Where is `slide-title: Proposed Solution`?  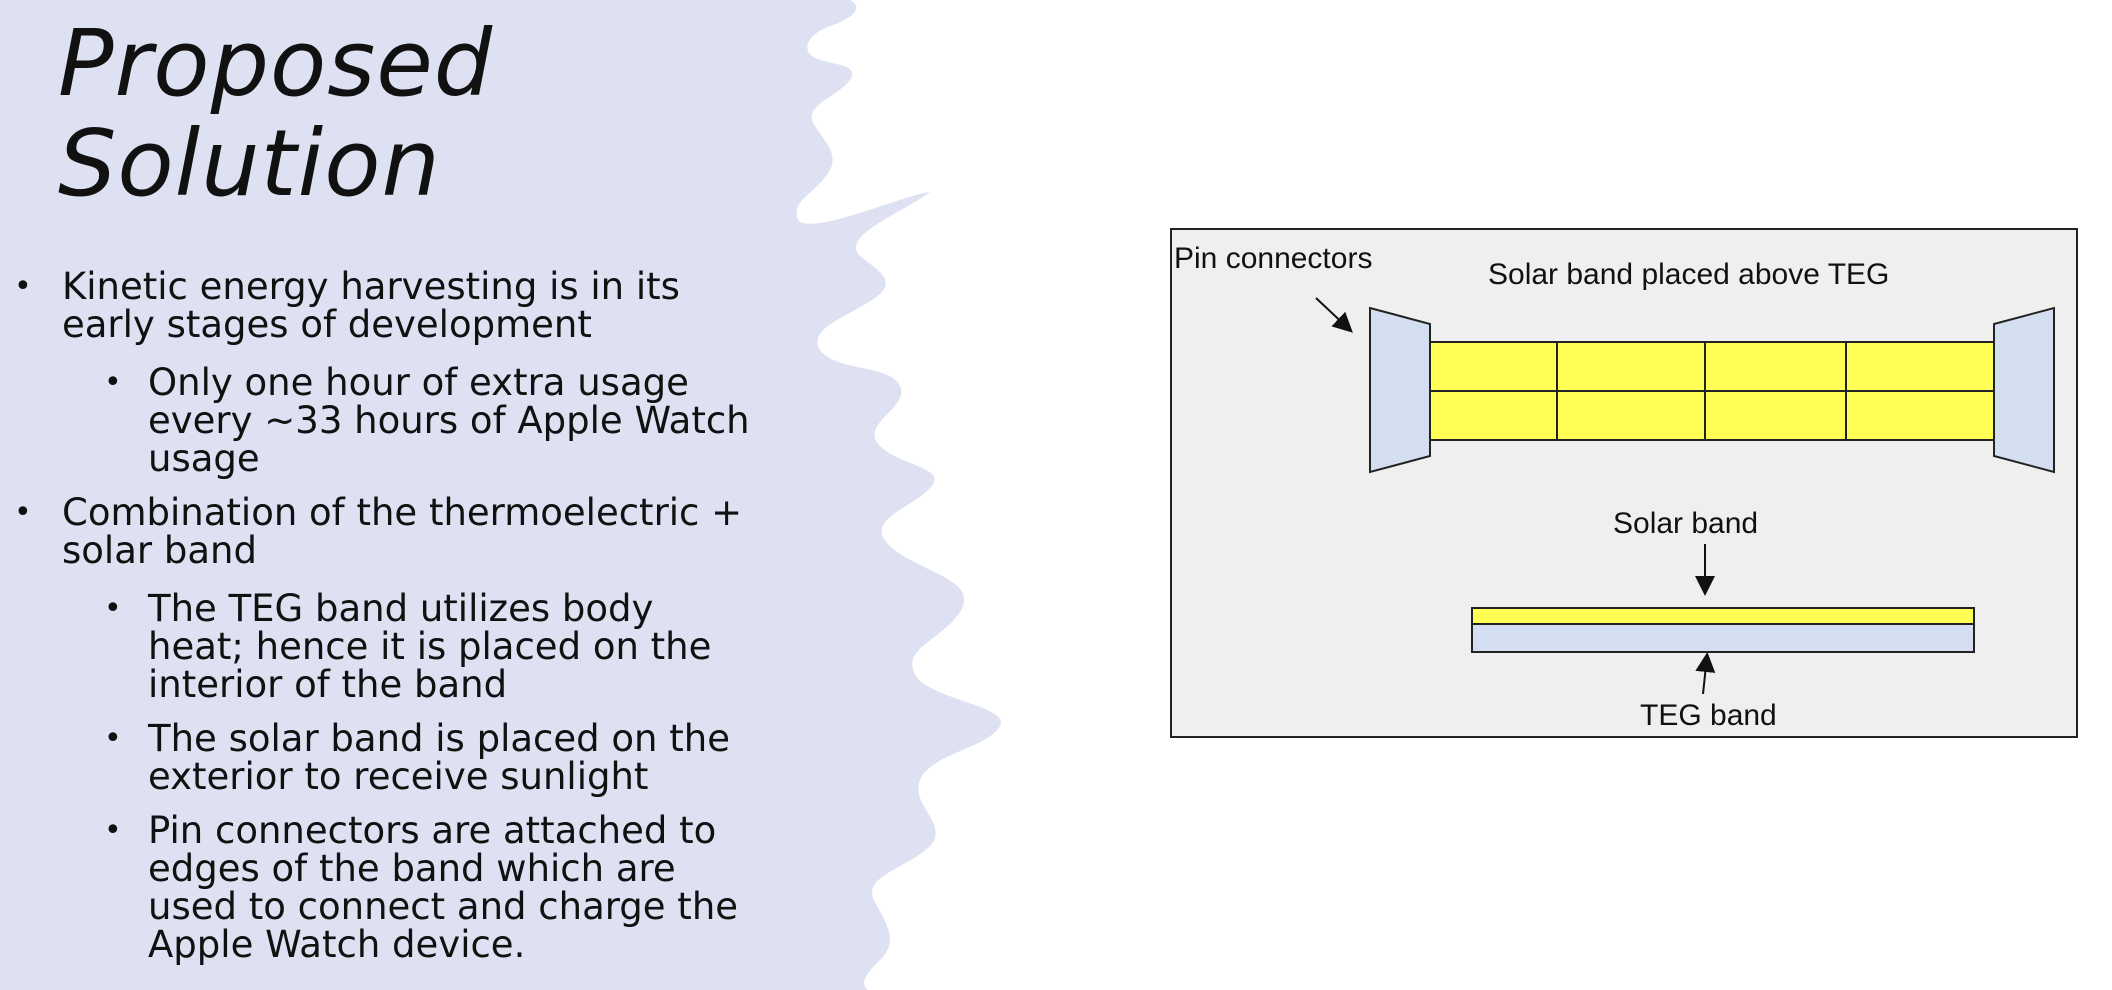 slide-title: Proposed Solution is located at coordinates (275, 114).